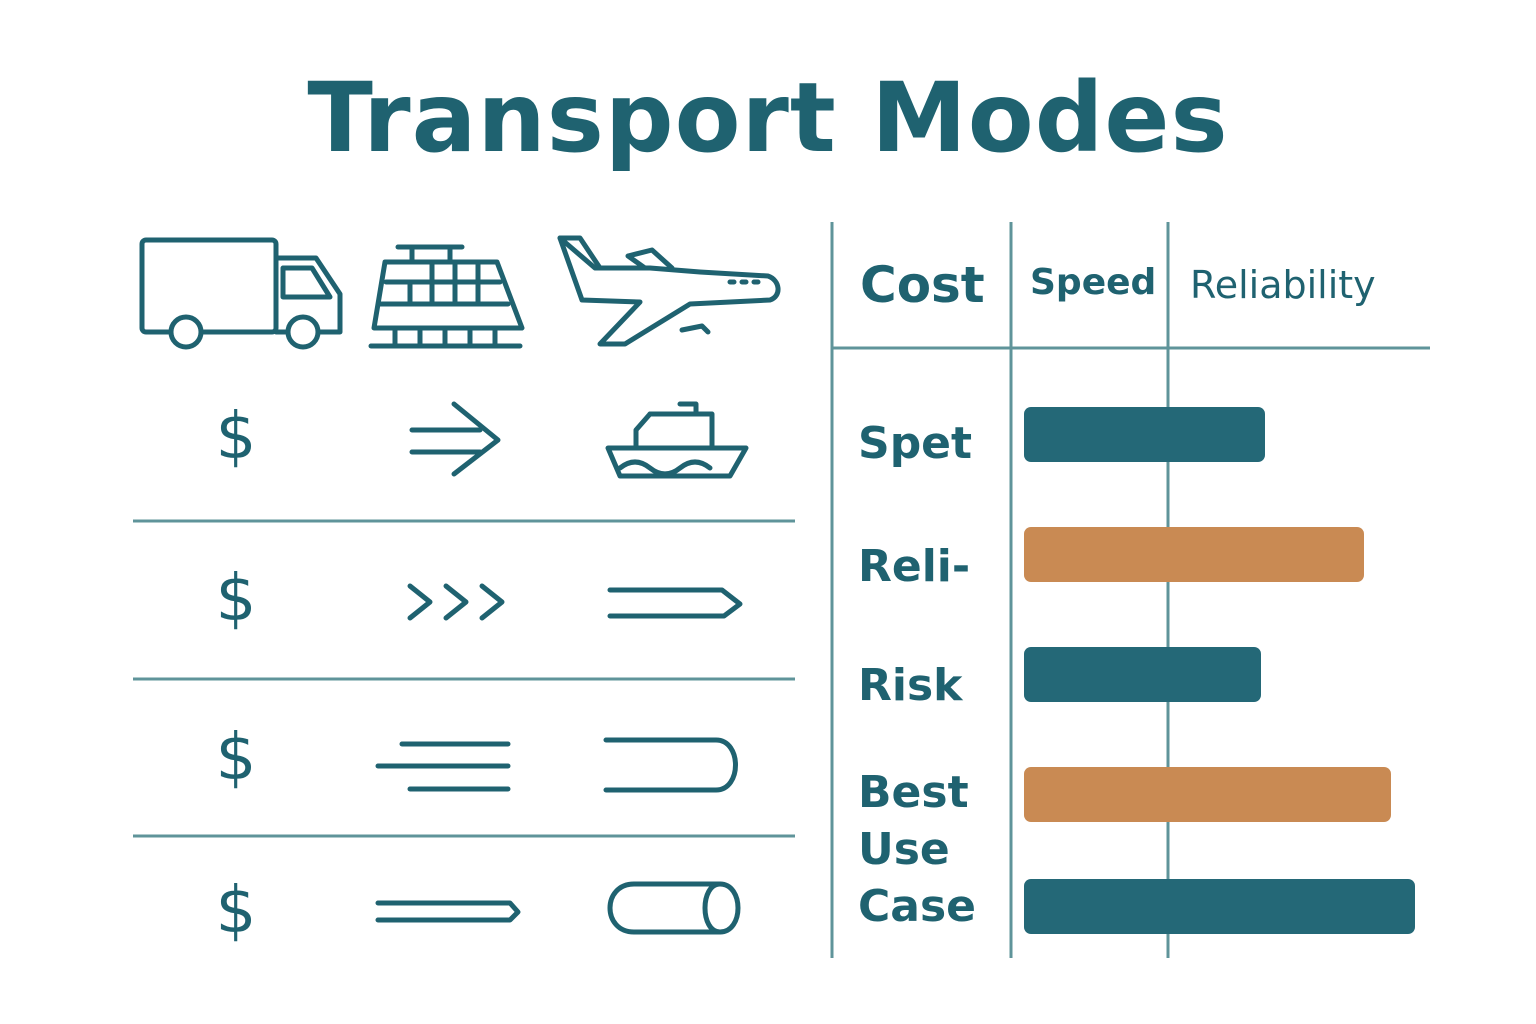 The height and width of the screenshot is (1024, 1536). What do you see at coordinates (674, 908) in the screenshot?
I see `cylinder-icon` at bounding box center [674, 908].